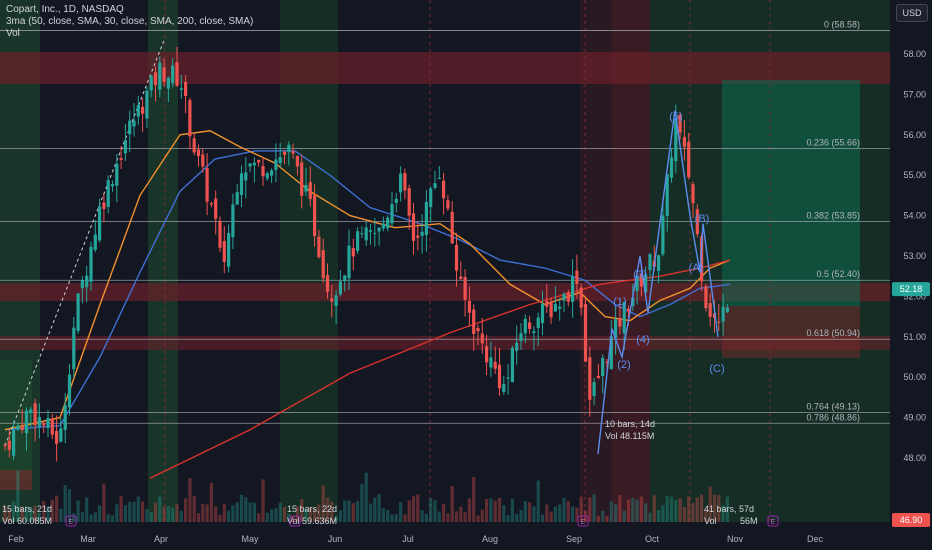 The width and height of the screenshot is (932, 550). What do you see at coordinates (911, 275) in the screenshot?
I see `price-axis-bg` at bounding box center [911, 275].